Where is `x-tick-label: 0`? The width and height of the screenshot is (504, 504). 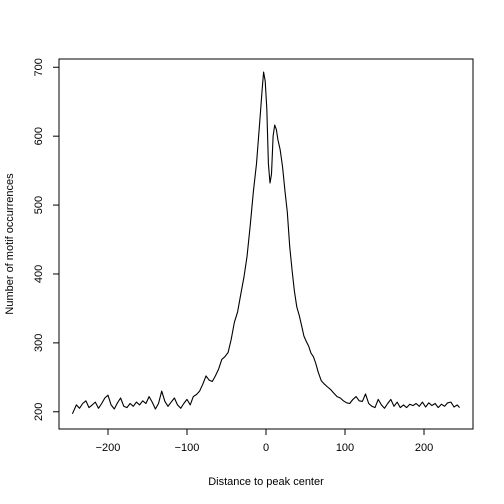 x-tick-label: 0 is located at coordinates (266, 448).